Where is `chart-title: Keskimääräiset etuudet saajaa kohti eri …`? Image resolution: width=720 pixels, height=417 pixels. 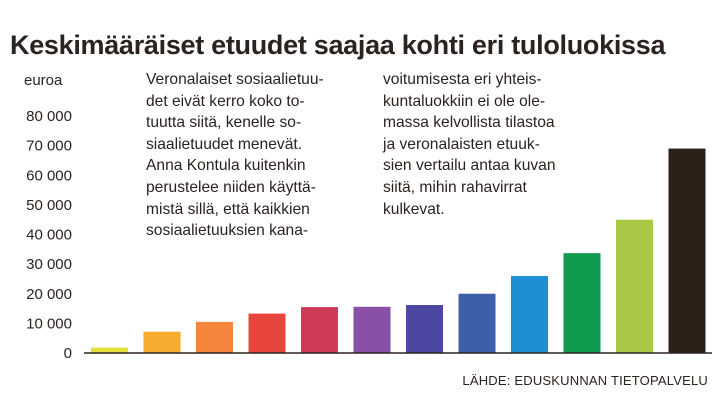
chart-title: Keskimääräiset etuudet saajaa kohti eri … is located at coordinates (338, 45).